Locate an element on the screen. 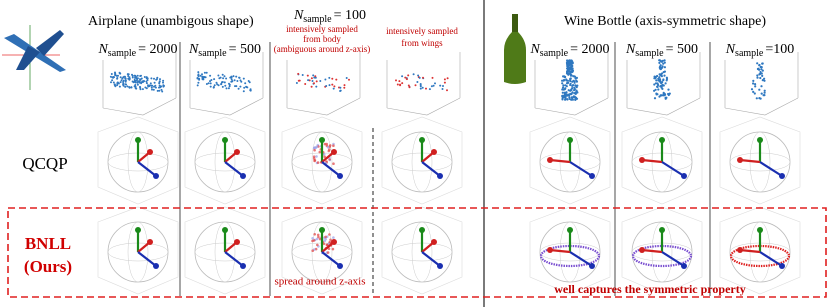 This screenshot has height=307, width=830. axes-box is located at coordinates (571, 84).